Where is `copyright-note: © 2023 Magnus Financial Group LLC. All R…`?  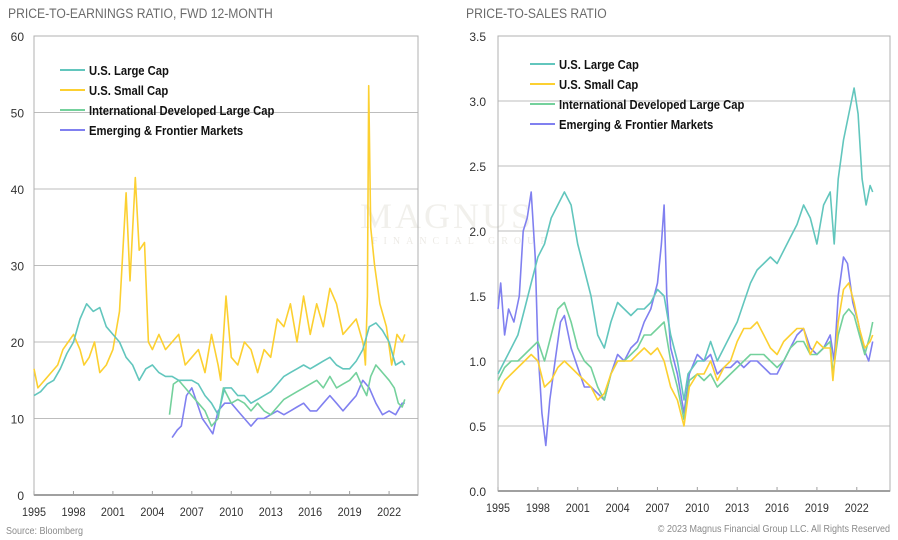
copyright-note: © 2023 Magnus Financial Group LLC. All R… is located at coordinates (773, 529).